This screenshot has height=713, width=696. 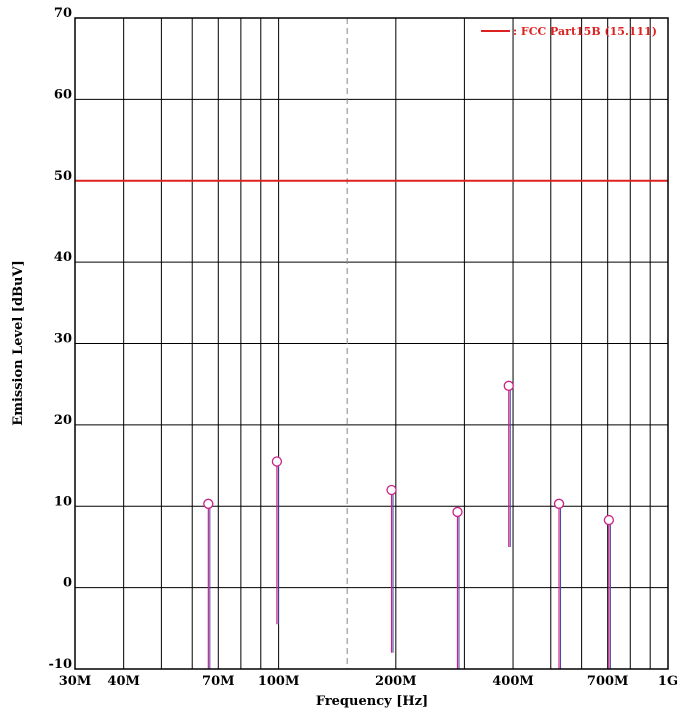 I want to click on y-tick-label: 0, so click(x=67, y=583).